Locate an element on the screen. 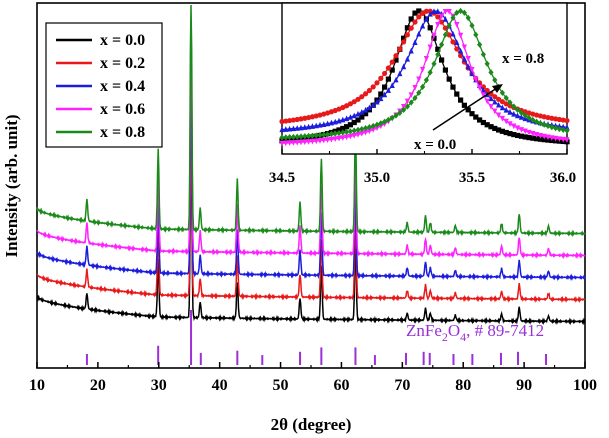  inset-arrow-end-label: x = 0.8 is located at coordinates (523, 59).